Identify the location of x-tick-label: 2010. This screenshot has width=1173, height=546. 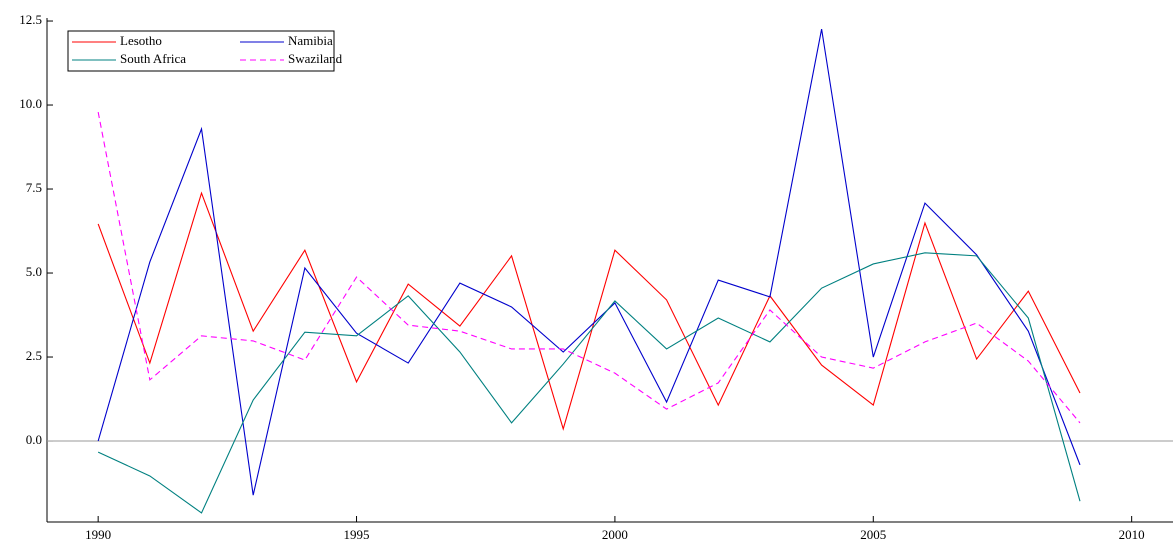
(1132, 534).